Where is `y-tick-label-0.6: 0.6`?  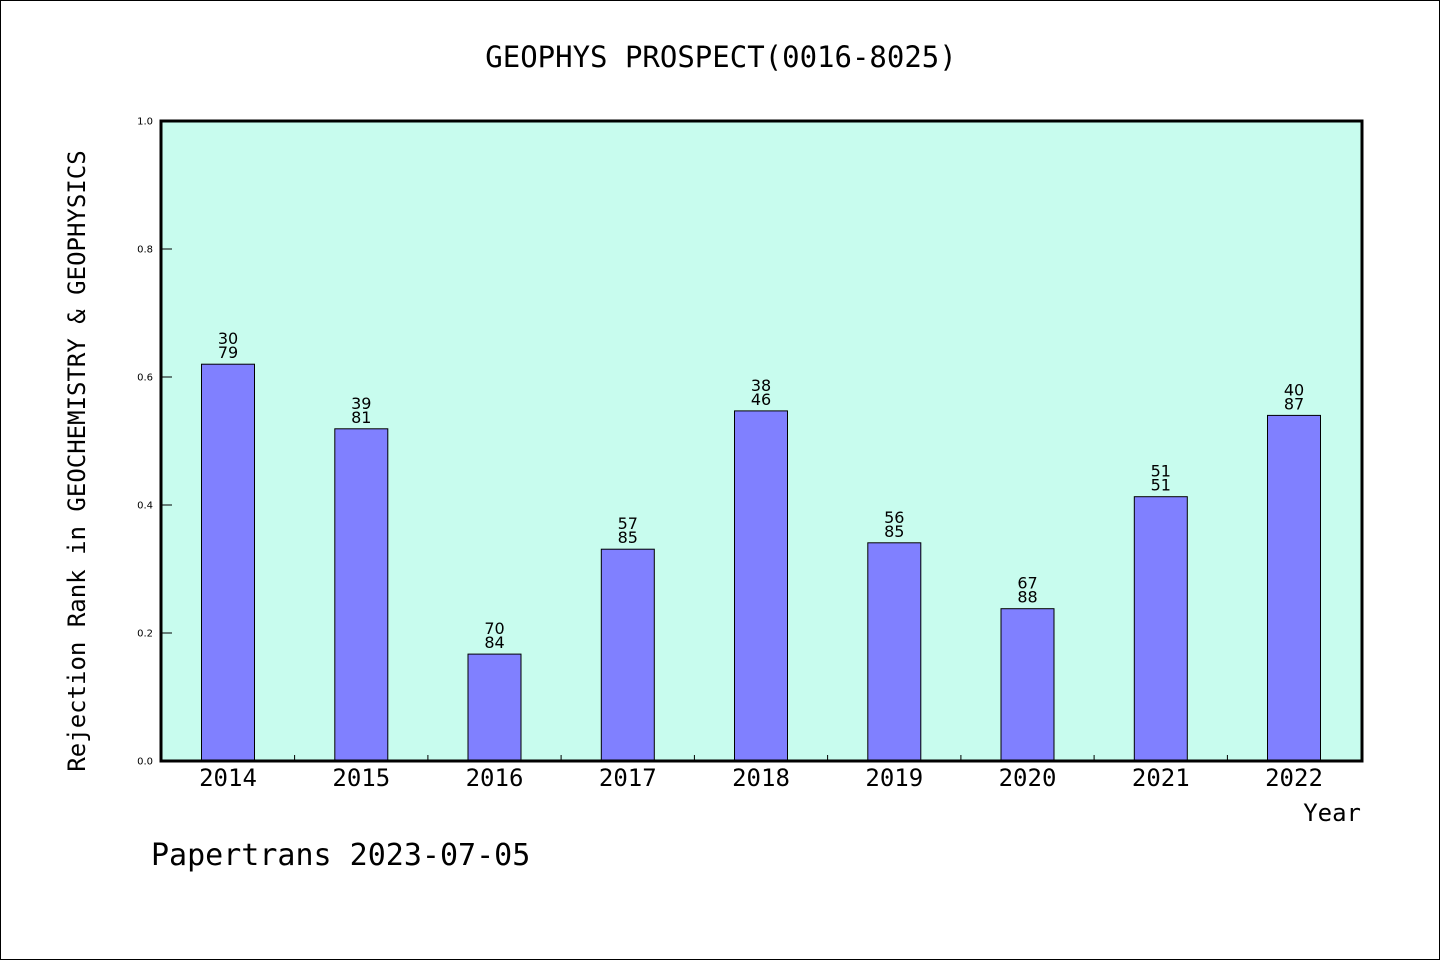
y-tick-label-0.6: 0.6 is located at coordinates (145, 378).